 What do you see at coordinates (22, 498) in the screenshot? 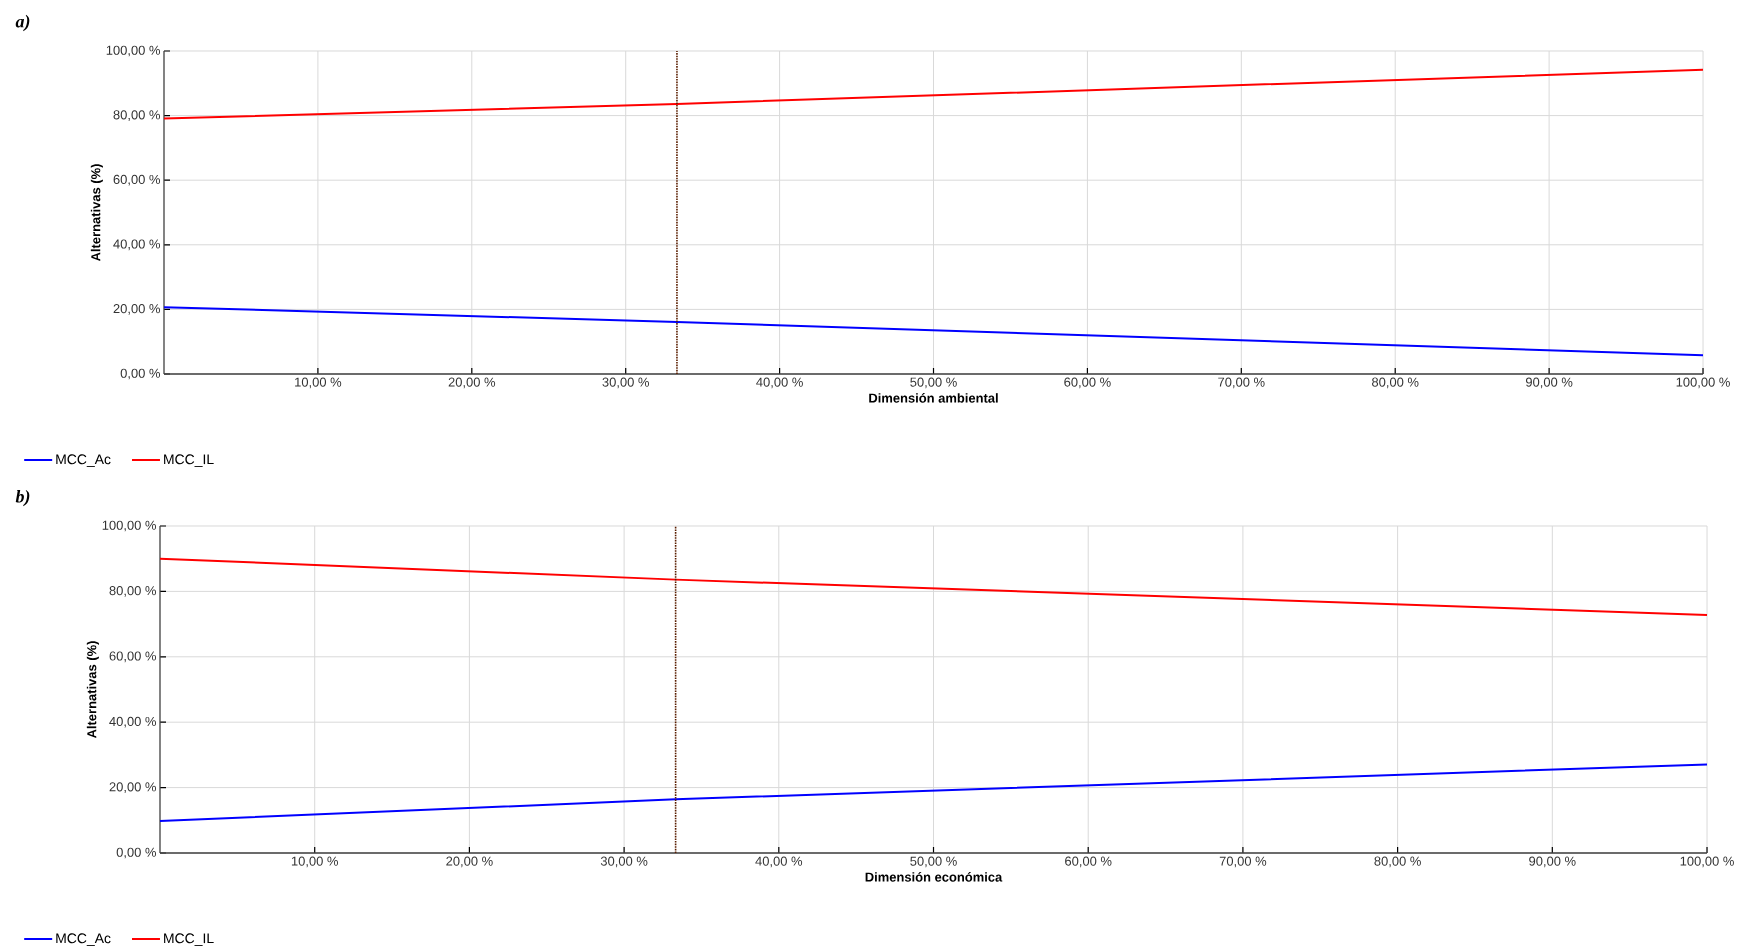
I see `chart-title: b)` at bounding box center [22, 498].